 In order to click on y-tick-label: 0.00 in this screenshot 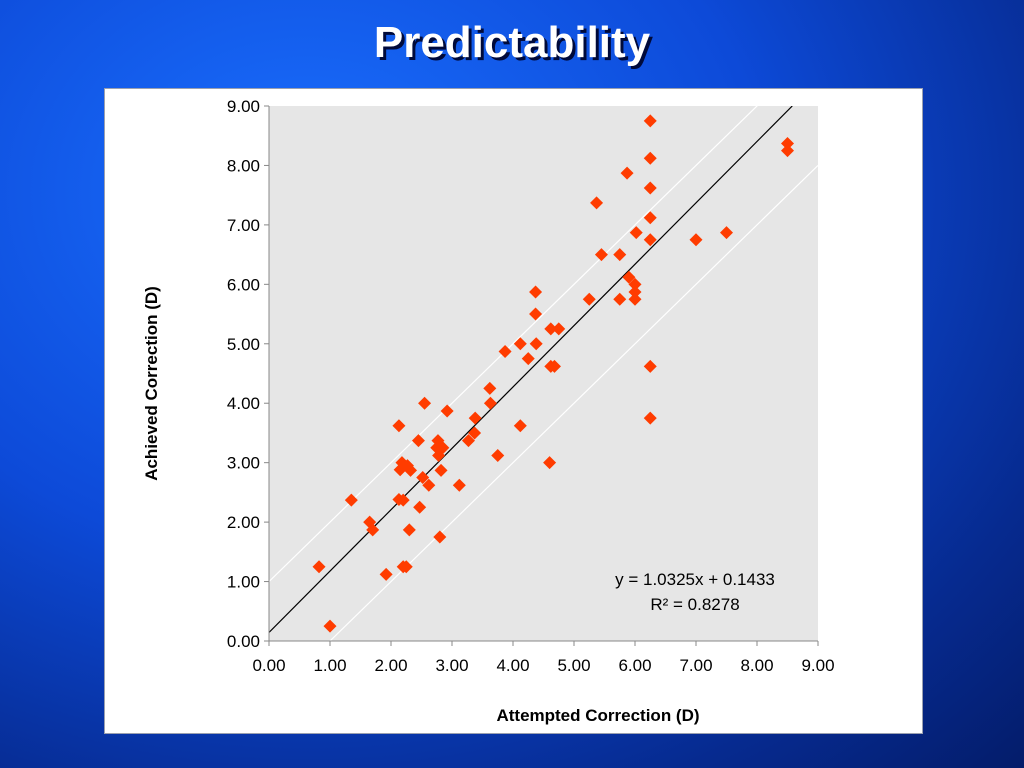, I will do `click(243, 641)`.